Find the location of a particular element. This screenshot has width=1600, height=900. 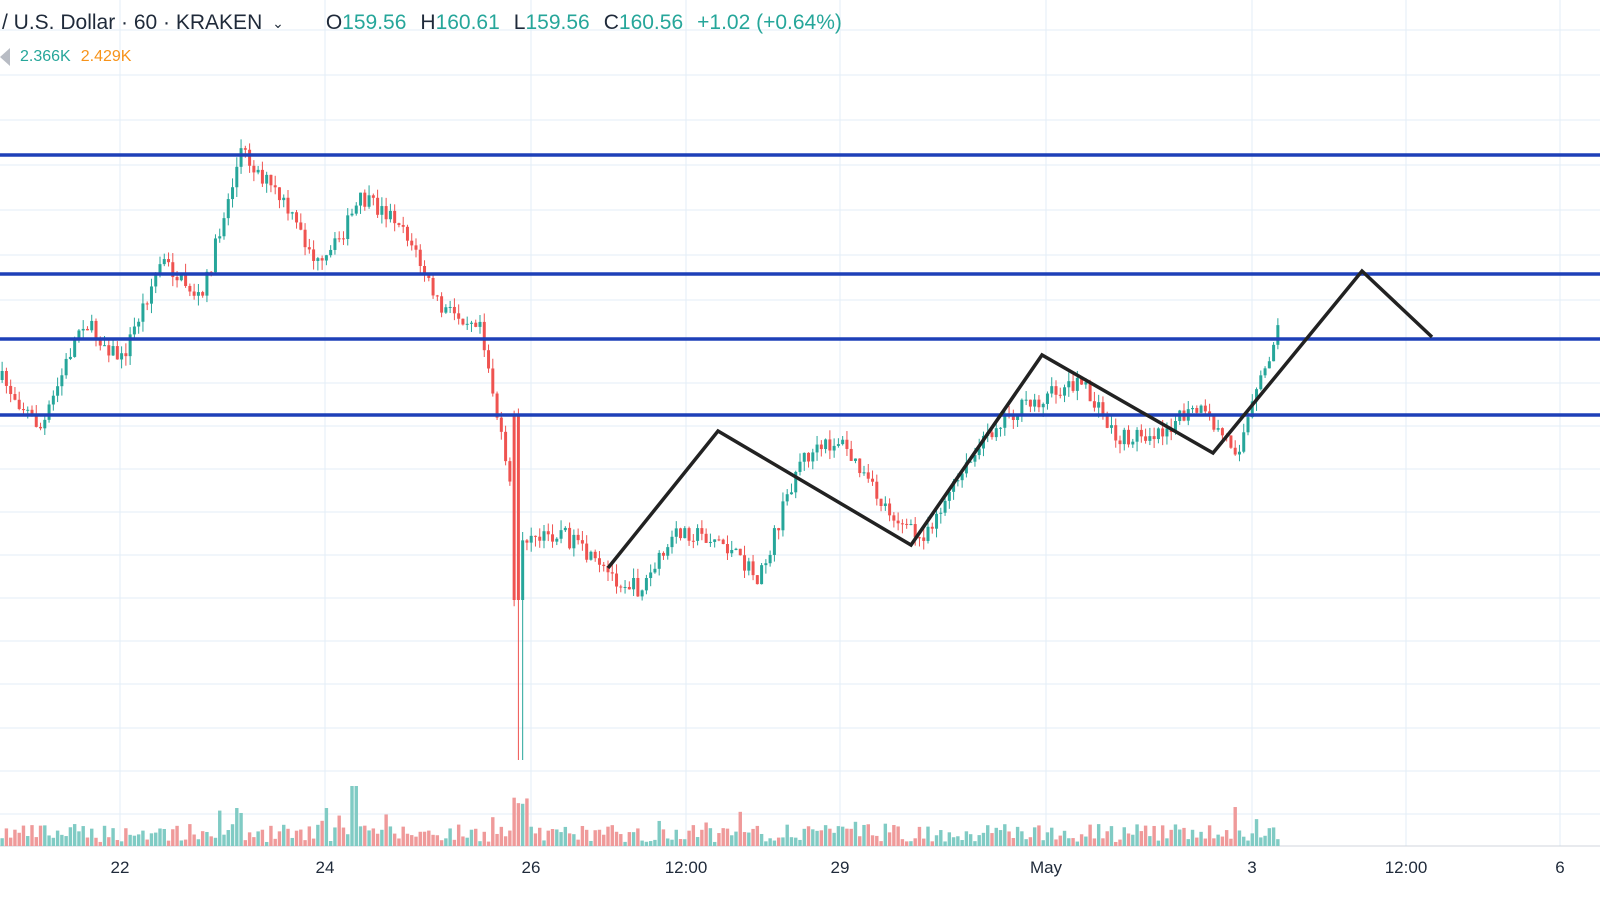

symbol-title: / U.S. Dollar · 60 · KRAKEN ⌄ is located at coordinates (142, 23).